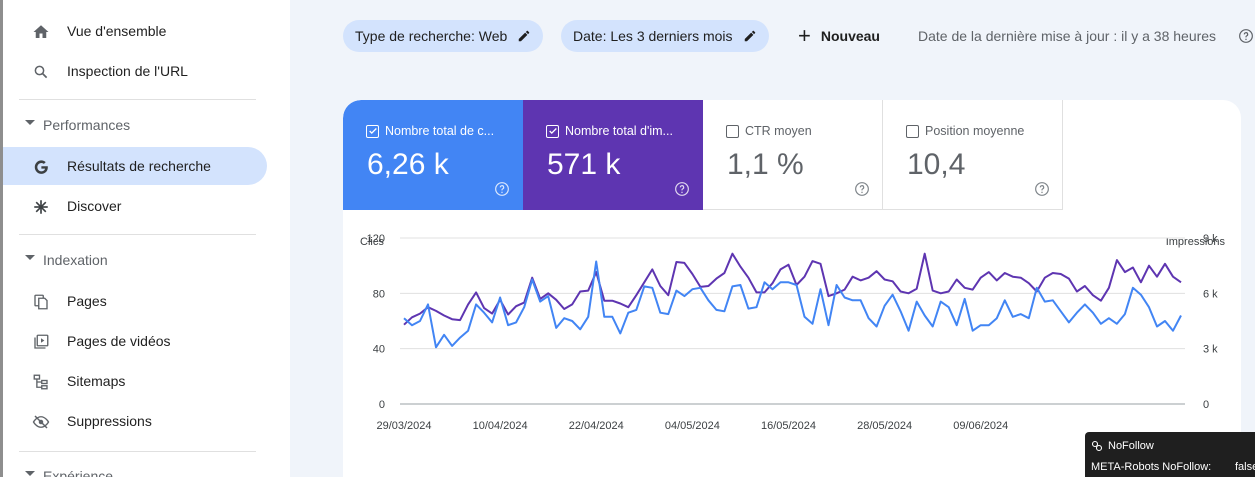 Image resolution: width=1255 pixels, height=477 pixels. Describe the element at coordinates (135, 126) in the screenshot. I see `section-performances: Performances` at that location.